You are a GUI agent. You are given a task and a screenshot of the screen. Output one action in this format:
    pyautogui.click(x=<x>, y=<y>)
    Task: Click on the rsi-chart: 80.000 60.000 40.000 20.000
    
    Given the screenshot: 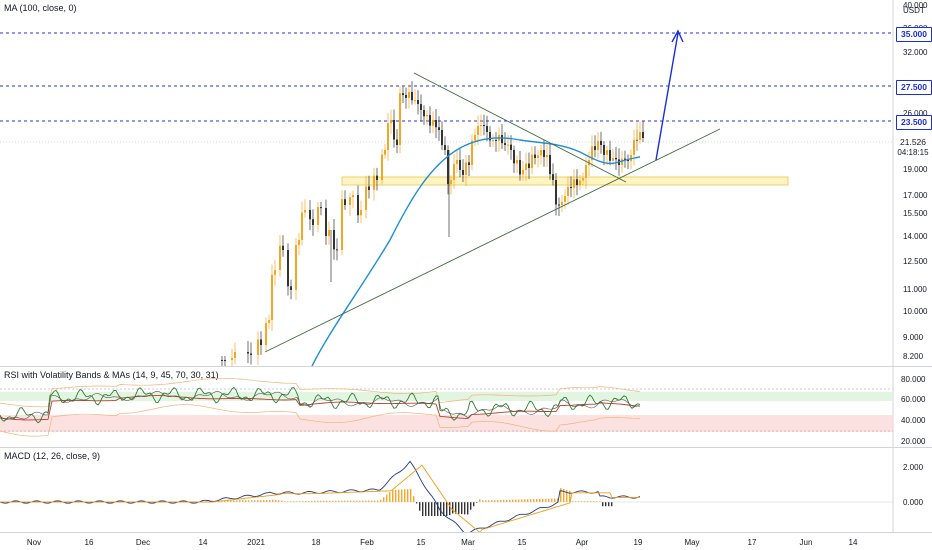 What is the action you would take?
    pyautogui.click(x=466, y=407)
    